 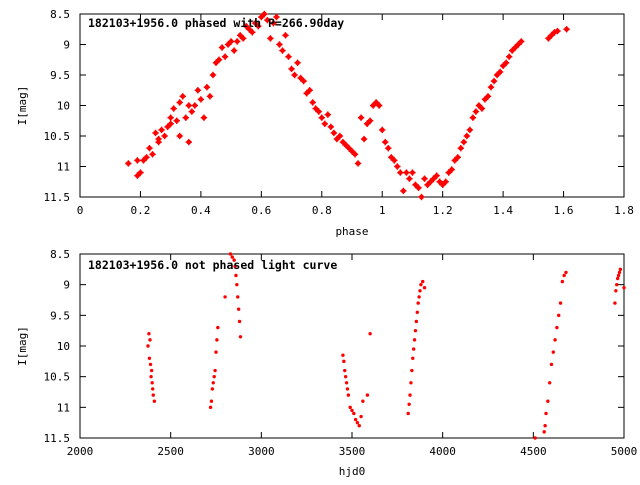 What do you see at coordinates (351, 231) in the screenshot?
I see `x-axis-label: phase` at bounding box center [351, 231].